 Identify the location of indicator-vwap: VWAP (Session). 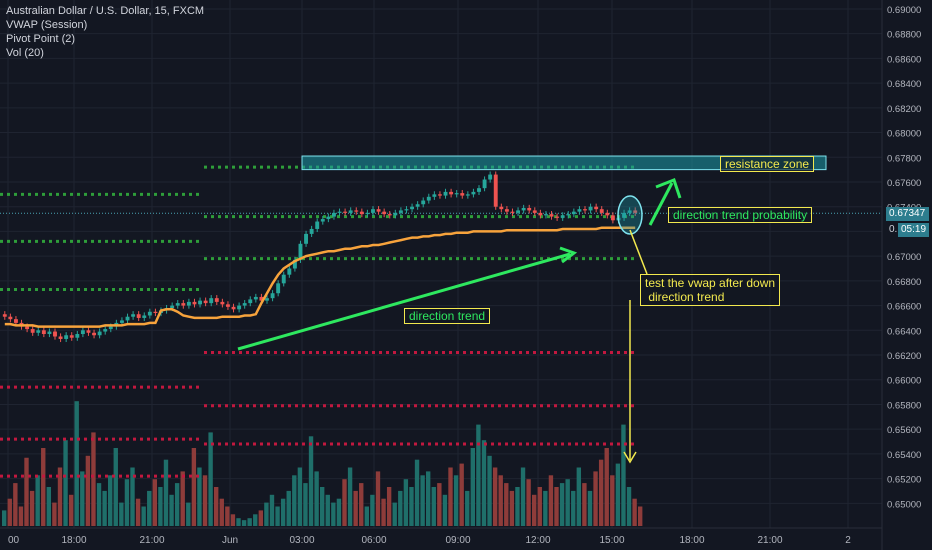
(47, 25).